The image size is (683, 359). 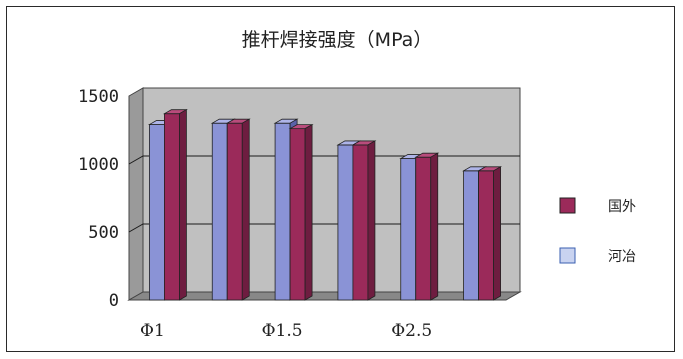 What do you see at coordinates (152, 331) in the screenshot?
I see `x-tick-label: Φ1` at bounding box center [152, 331].